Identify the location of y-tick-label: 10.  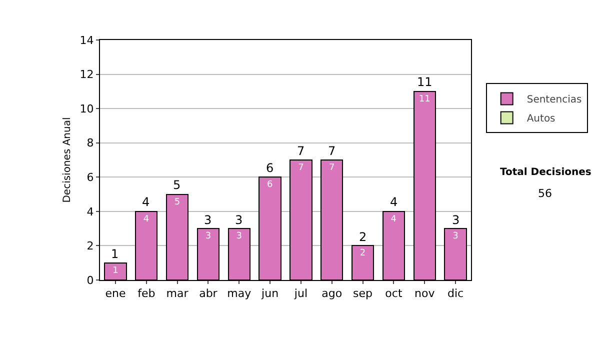
(87, 109).